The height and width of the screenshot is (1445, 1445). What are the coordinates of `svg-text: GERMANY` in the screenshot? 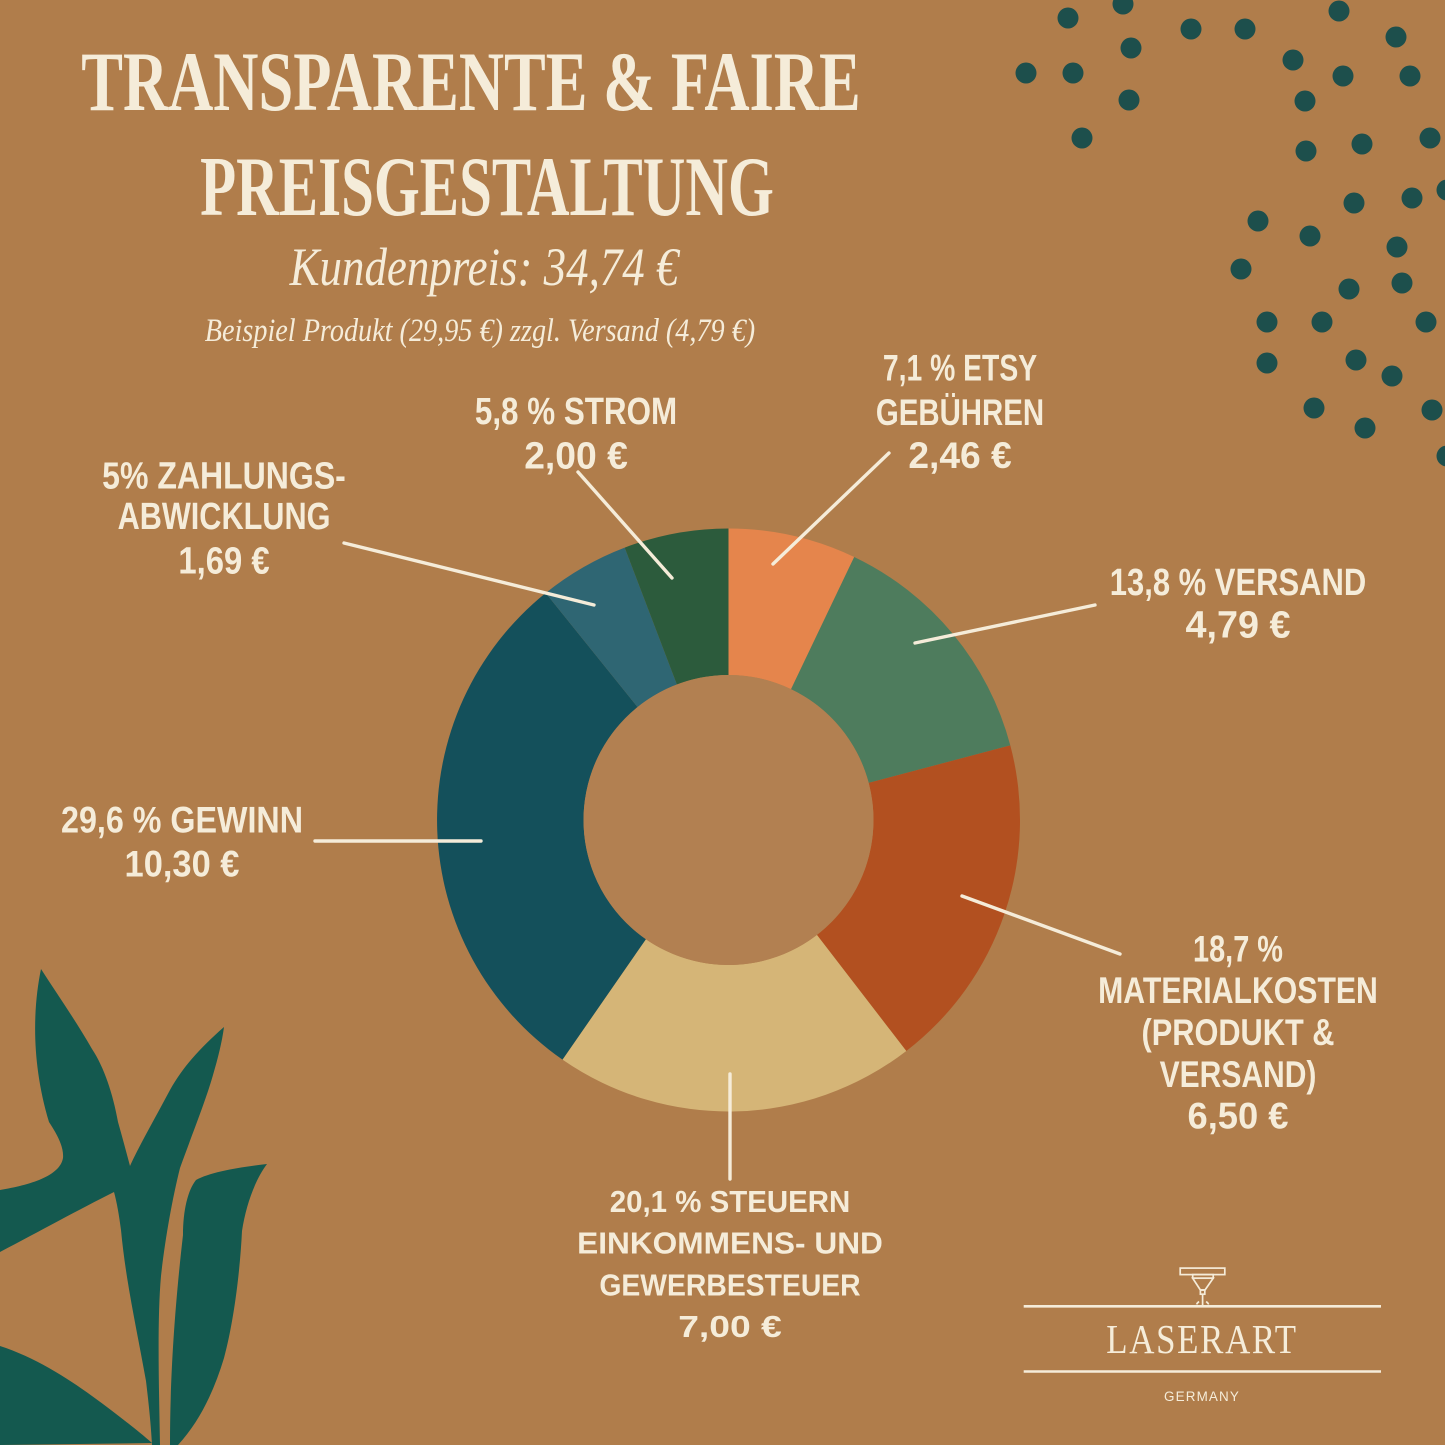 It's located at (1202, 1396).